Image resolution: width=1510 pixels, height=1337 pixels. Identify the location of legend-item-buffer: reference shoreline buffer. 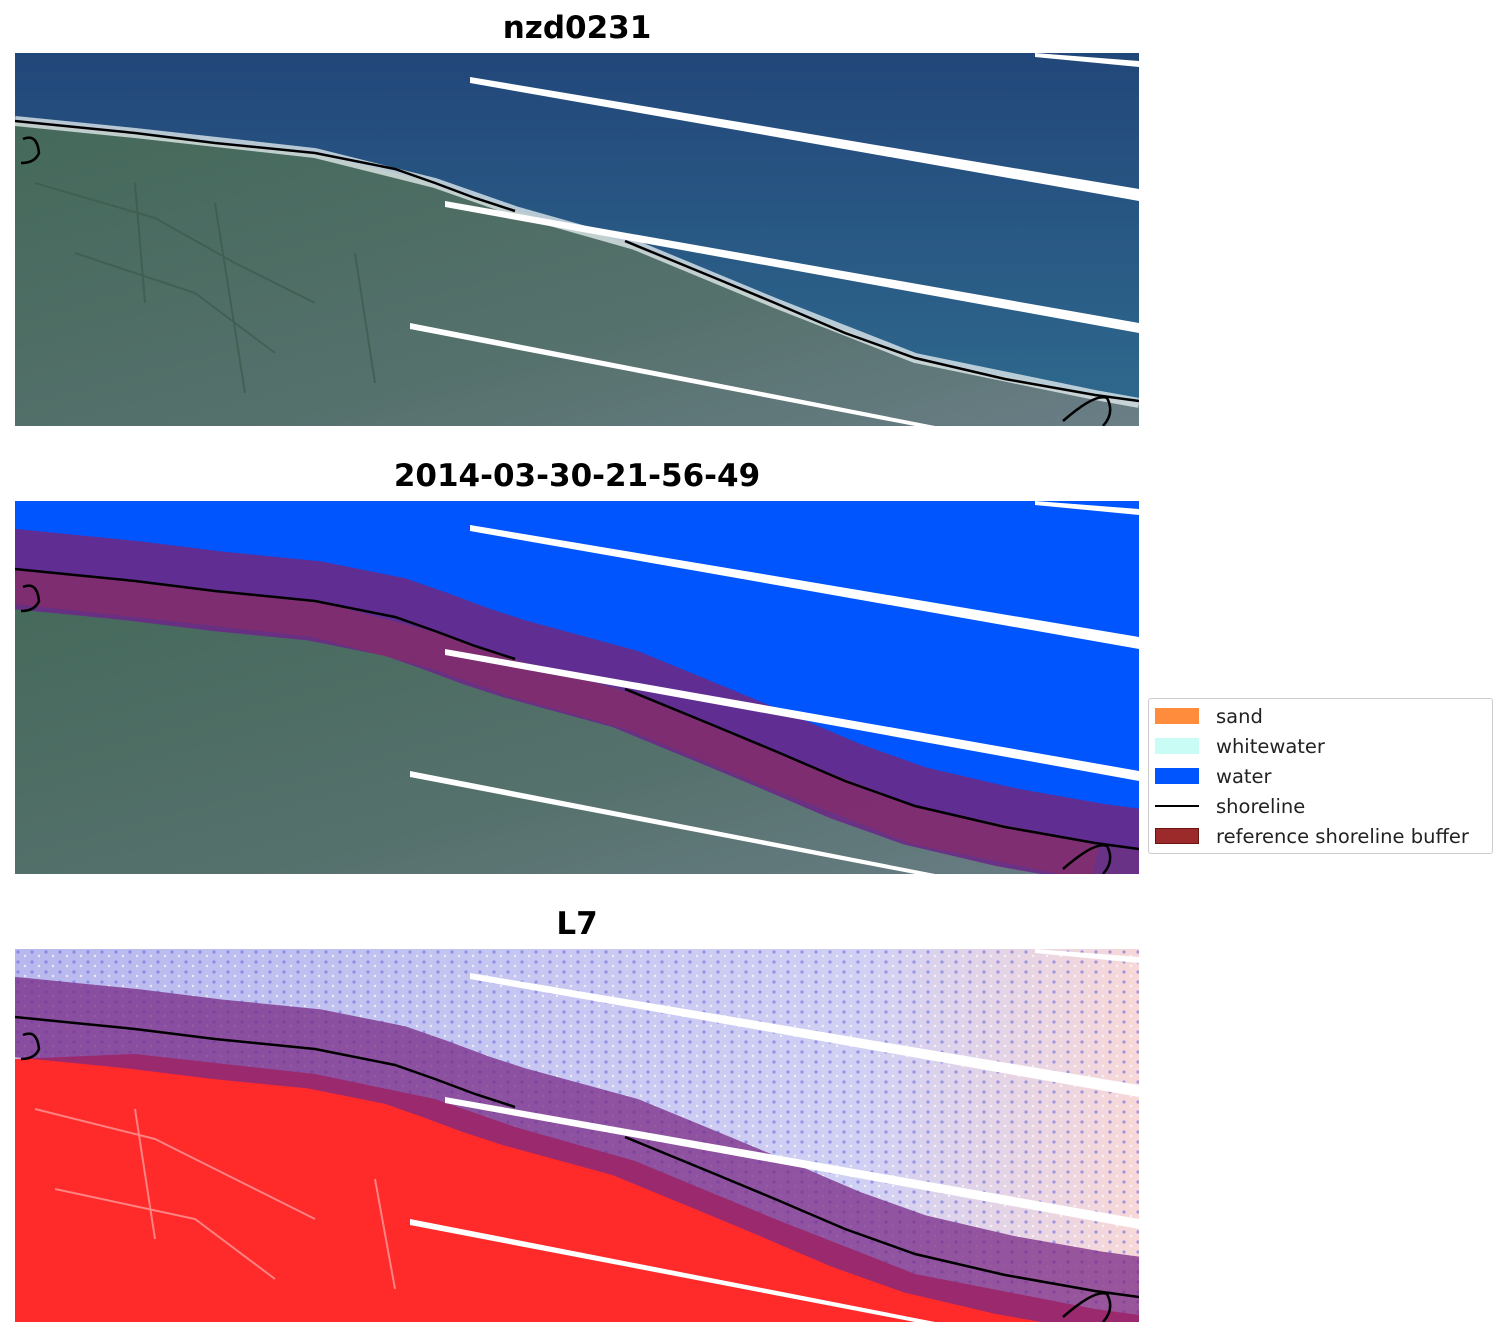
(1312, 836).